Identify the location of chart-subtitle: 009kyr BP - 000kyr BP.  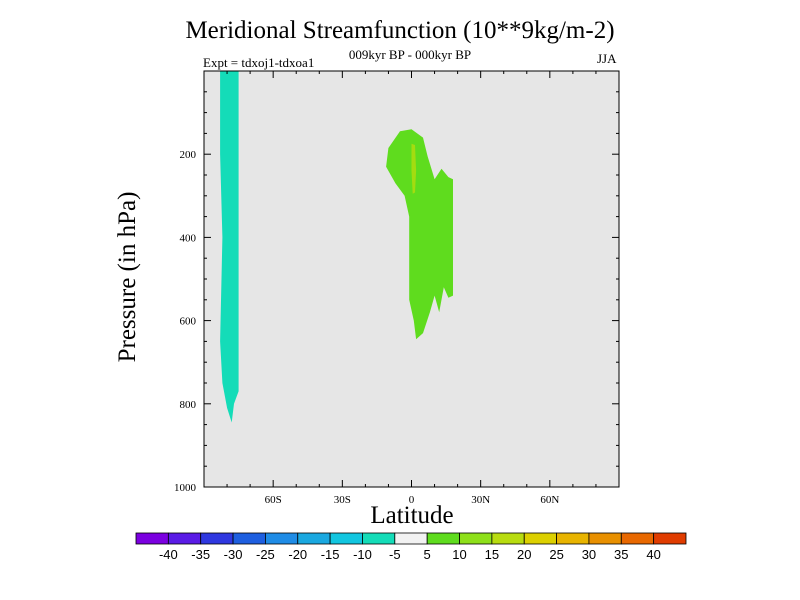
(410, 54).